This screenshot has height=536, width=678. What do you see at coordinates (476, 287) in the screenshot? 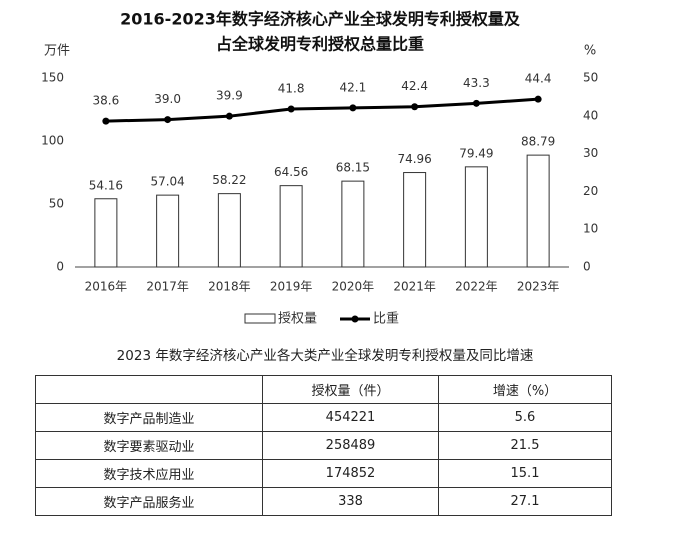
I see `x-tick-label: 2022年` at bounding box center [476, 287].